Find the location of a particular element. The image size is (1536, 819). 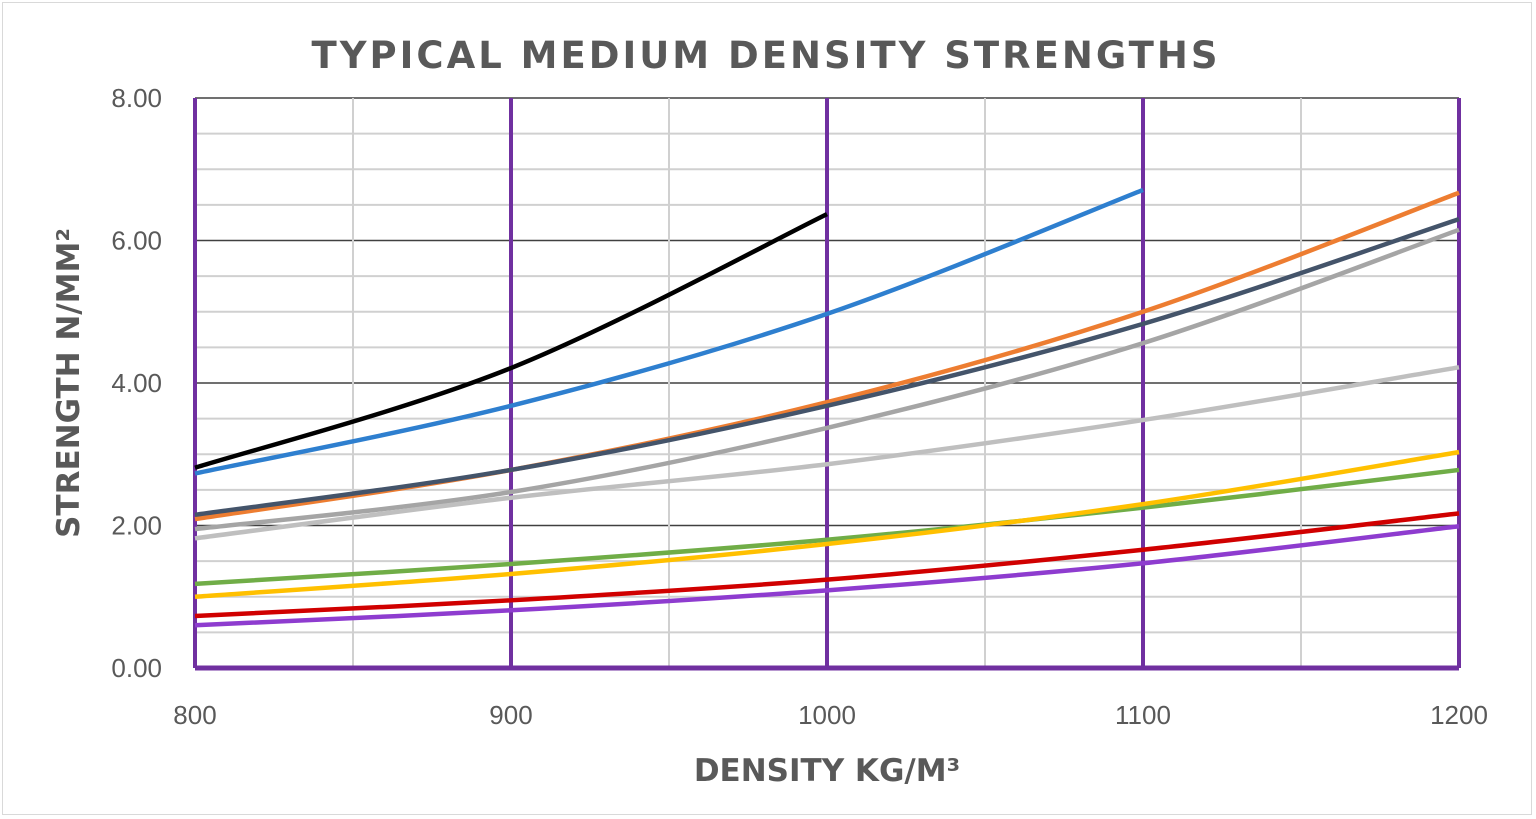

chart-title: TYPICAL MEDIUM DENSITY STRENGTHS is located at coordinates (766, 55).